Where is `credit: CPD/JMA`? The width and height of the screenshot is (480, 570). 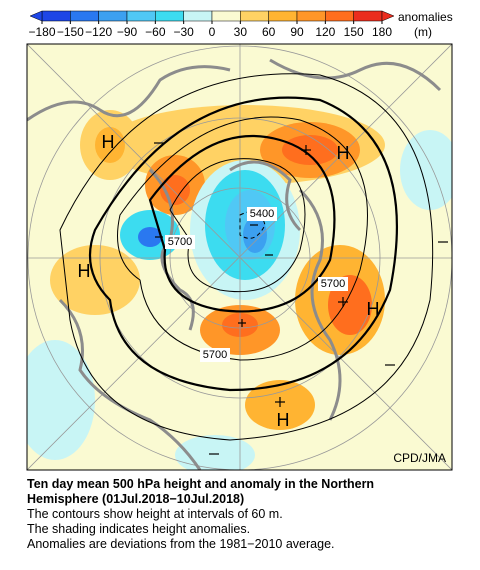 credit: CPD/JMA is located at coordinates (419, 458).